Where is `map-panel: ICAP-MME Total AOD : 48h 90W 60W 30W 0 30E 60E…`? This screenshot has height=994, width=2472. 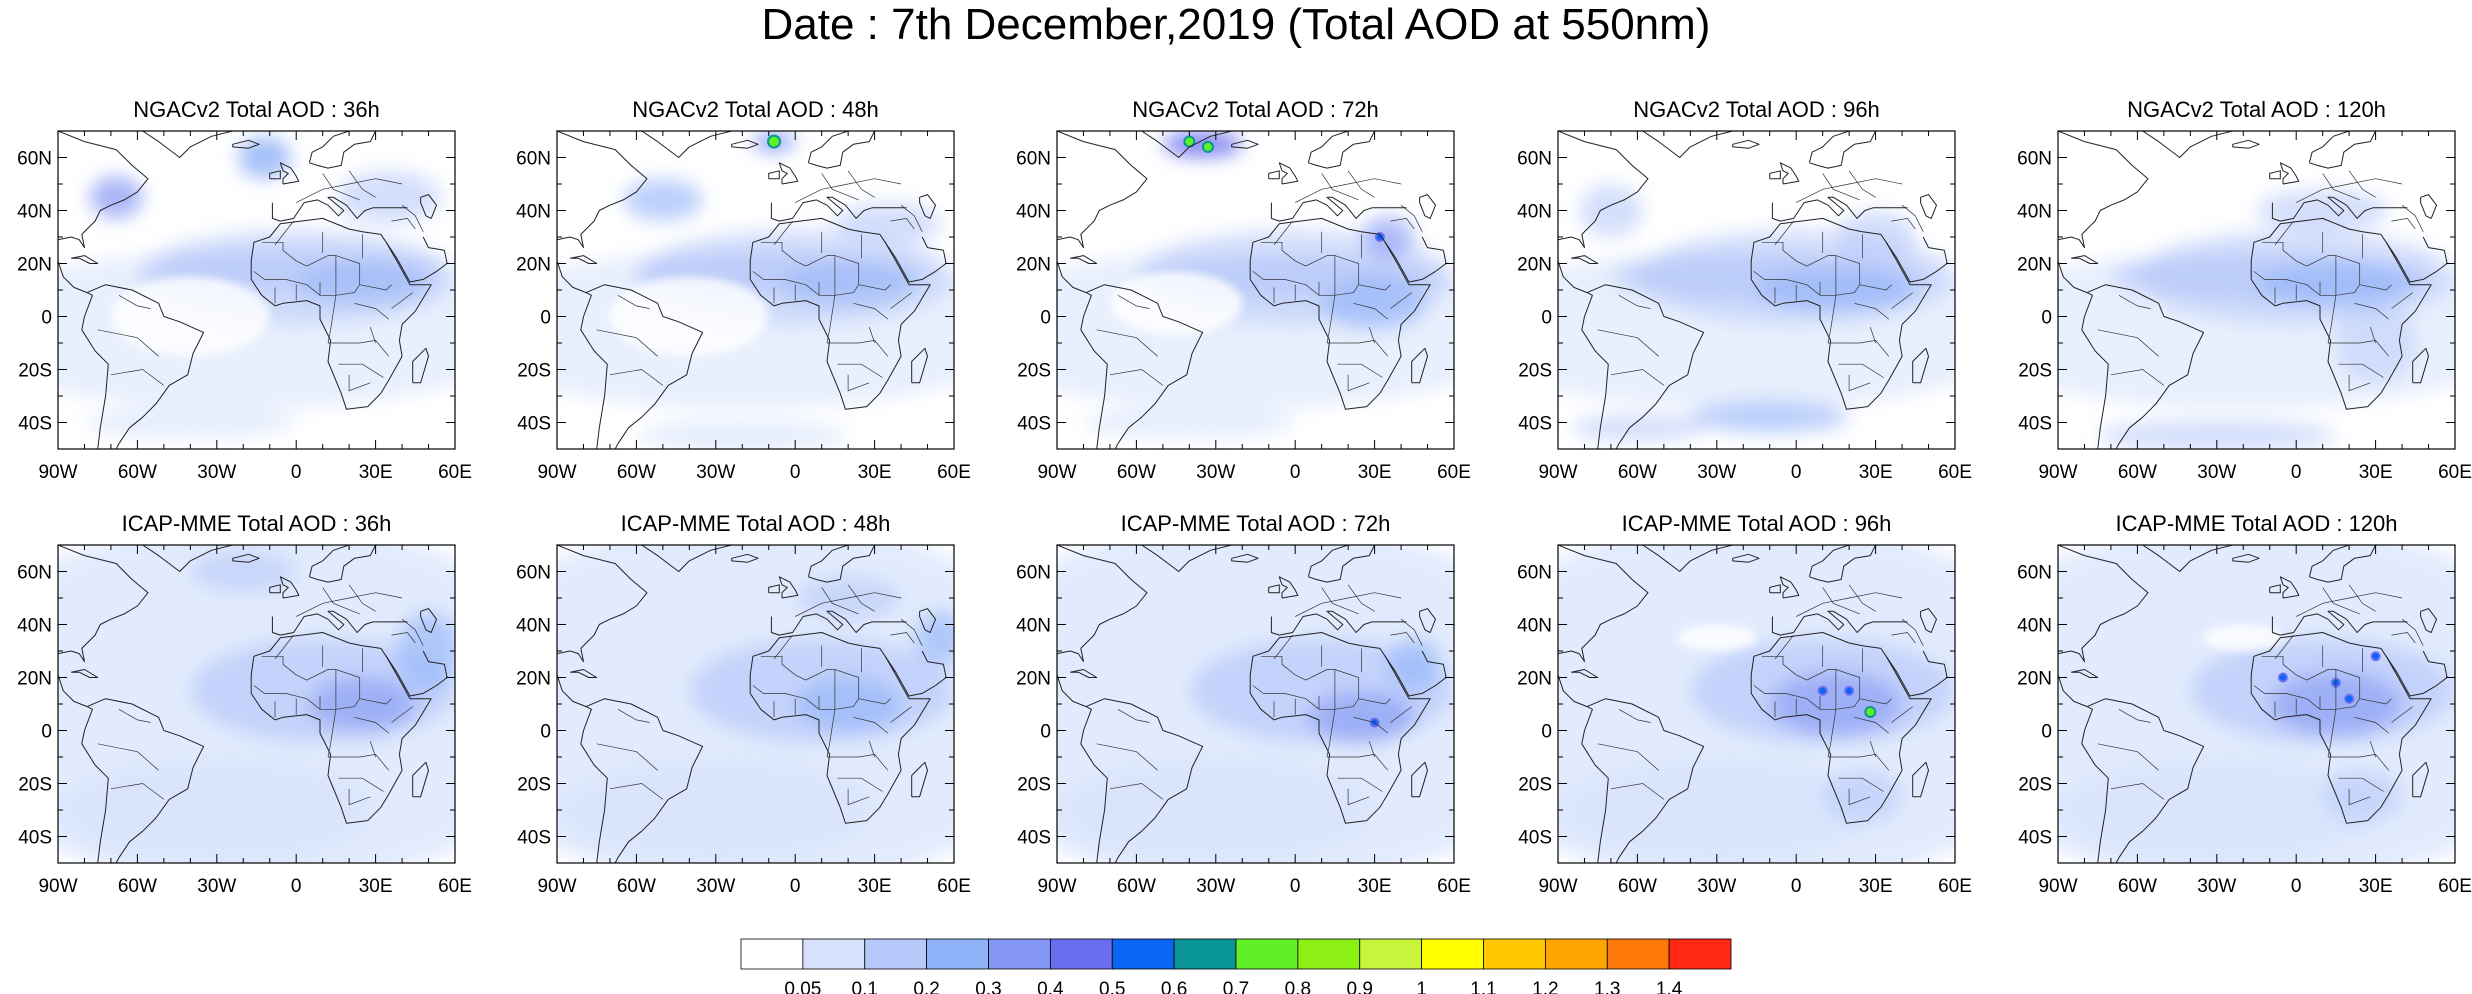 map-panel: ICAP-MME Total AOD : 48h 90W 60W 30W 0 30E 60E… is located at coordinates (743, 704).